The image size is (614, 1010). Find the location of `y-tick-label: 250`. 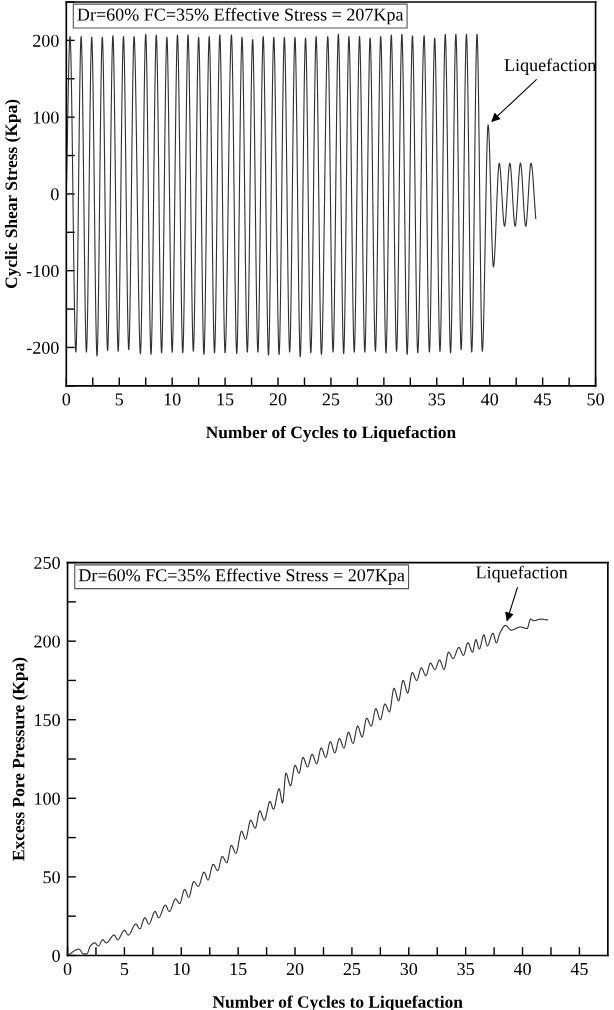

y-tick-label: 250 is located at coordinates (47, 563).